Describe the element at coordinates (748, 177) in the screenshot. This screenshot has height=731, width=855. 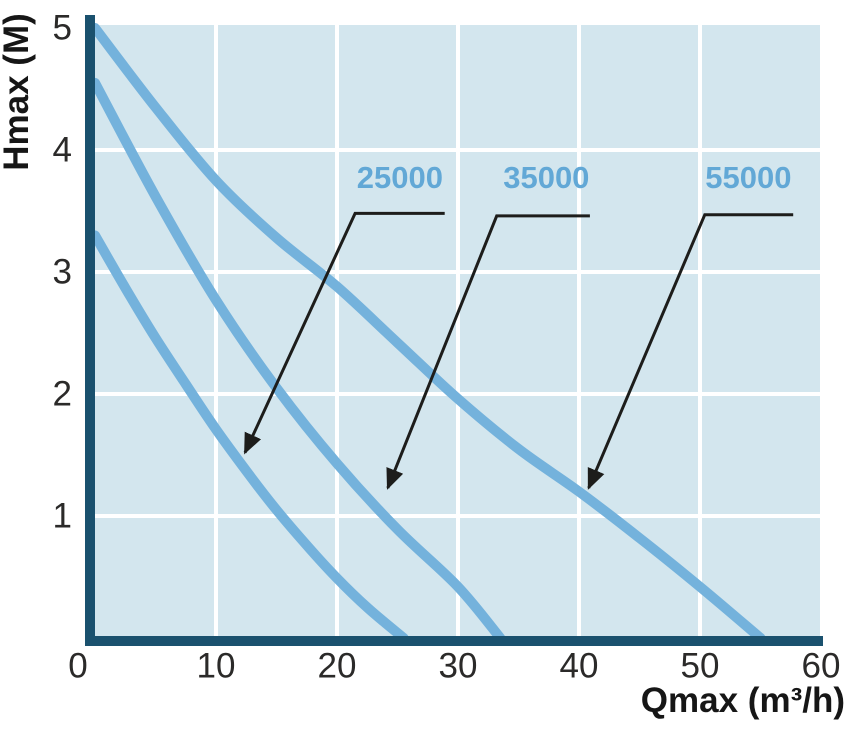
I see `callout-label-55000: 55000` at that location.